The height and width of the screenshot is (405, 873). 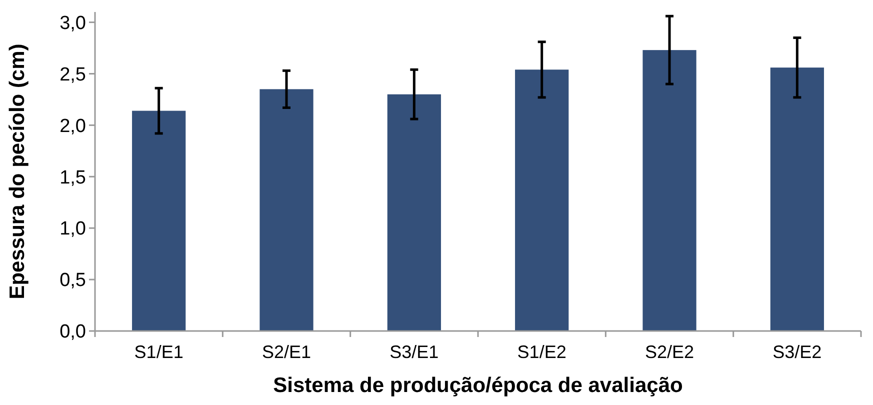 I want to click on y-tick-label: 0,5, so click(x=73, y=281).